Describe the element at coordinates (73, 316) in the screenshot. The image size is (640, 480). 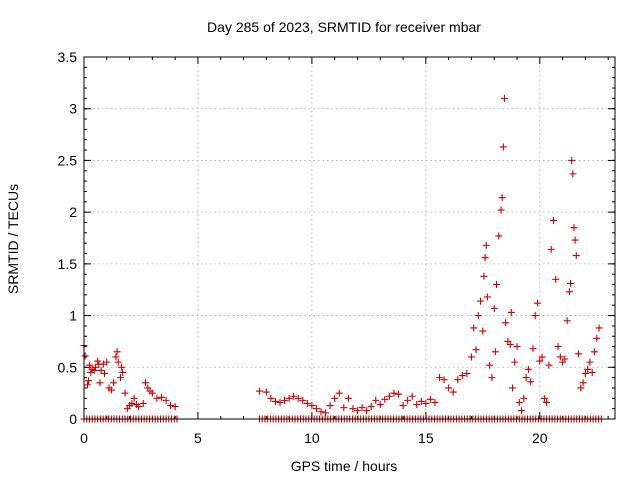
I see `y-tick-label: 1` at that location.